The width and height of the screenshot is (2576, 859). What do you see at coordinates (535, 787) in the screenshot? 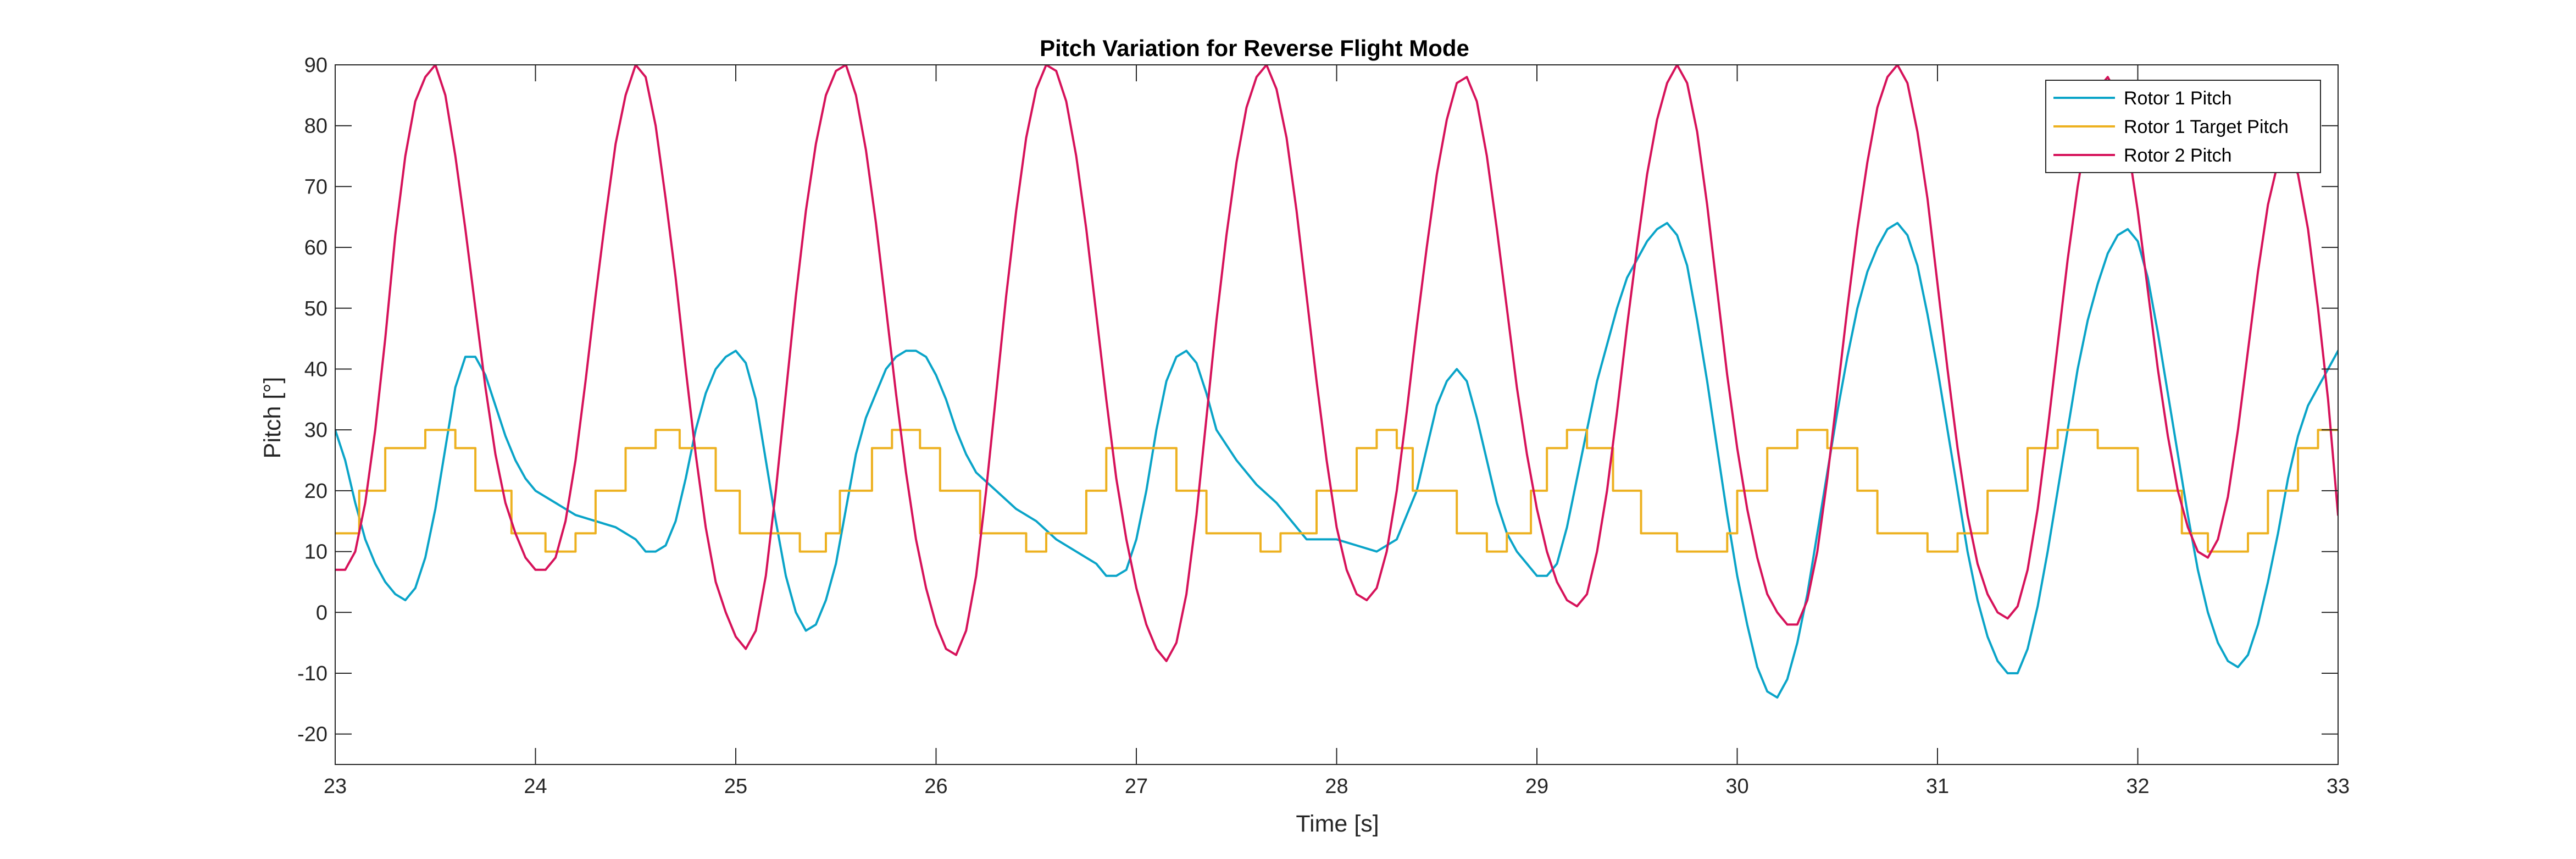
I see `x-tick-label: 24` at bounding box center [535, 787].